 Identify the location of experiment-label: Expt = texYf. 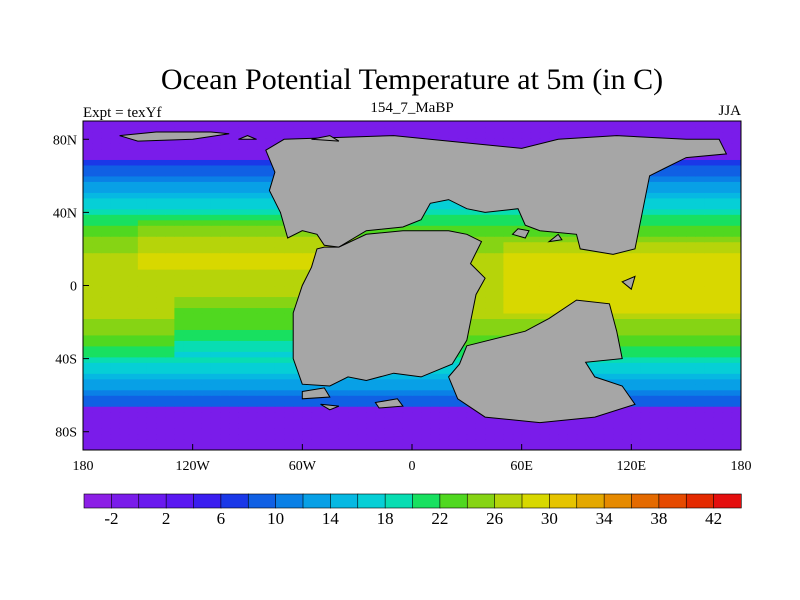
(122, 113).